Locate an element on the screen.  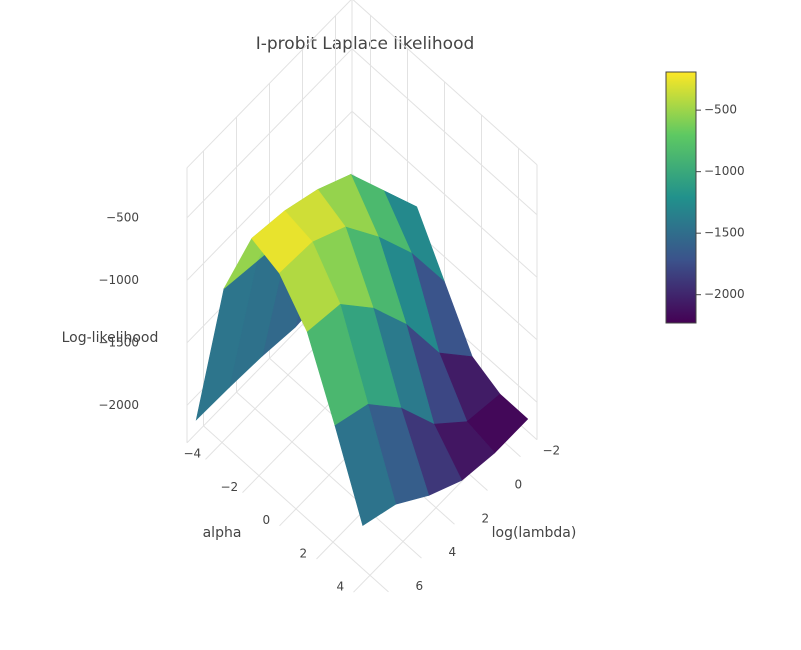
colorbar-tick-label: −1500 is located at coordinates (724, 233).